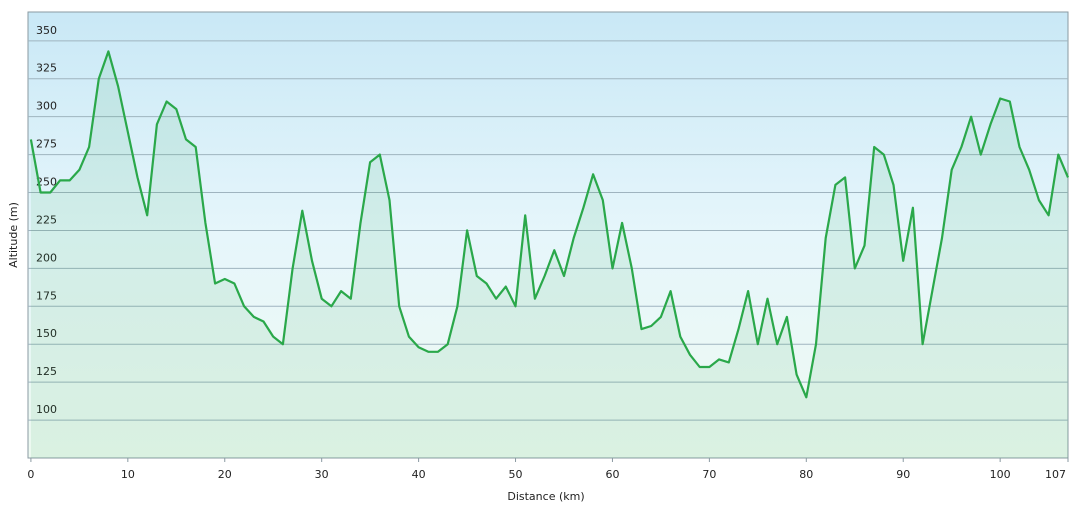  What do you see at coordinates (46, 106) in the screenshot?
I see `y-tick-label: 300` at bounding box center [46, 106].